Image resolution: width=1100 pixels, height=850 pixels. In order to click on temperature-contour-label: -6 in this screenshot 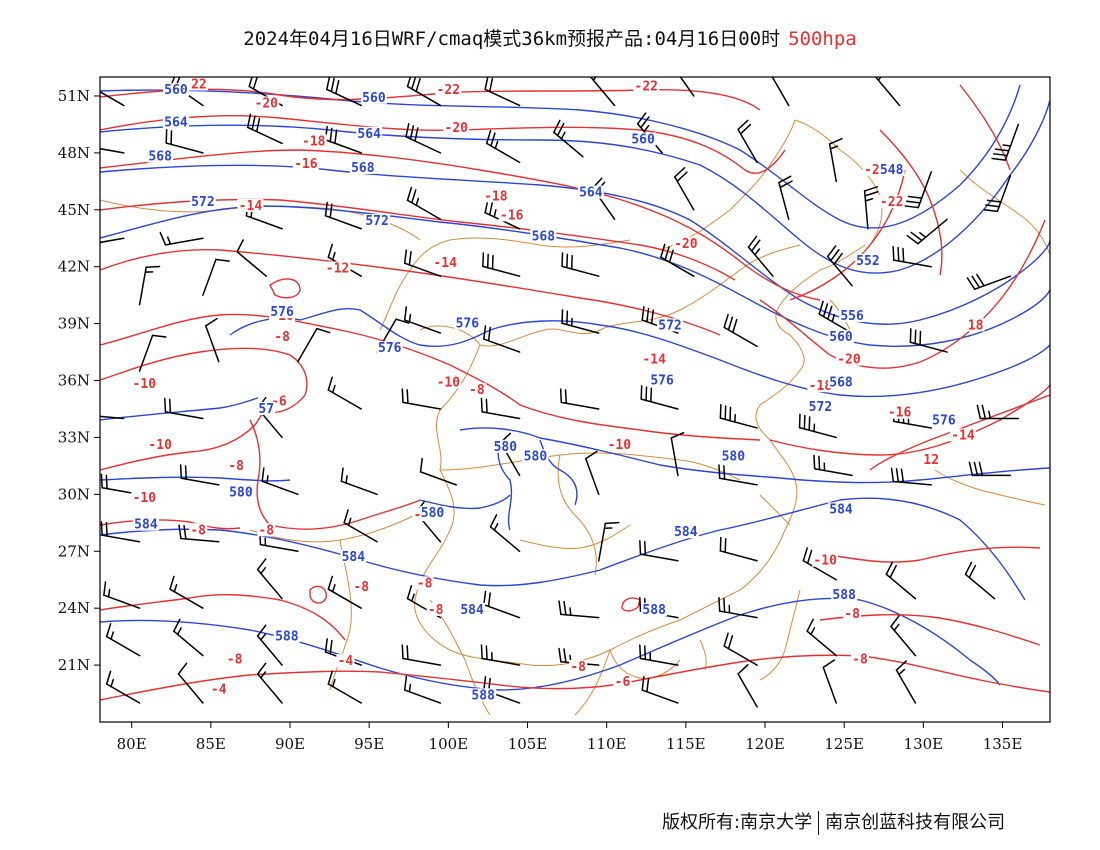, I will do `click(623, 682)`.